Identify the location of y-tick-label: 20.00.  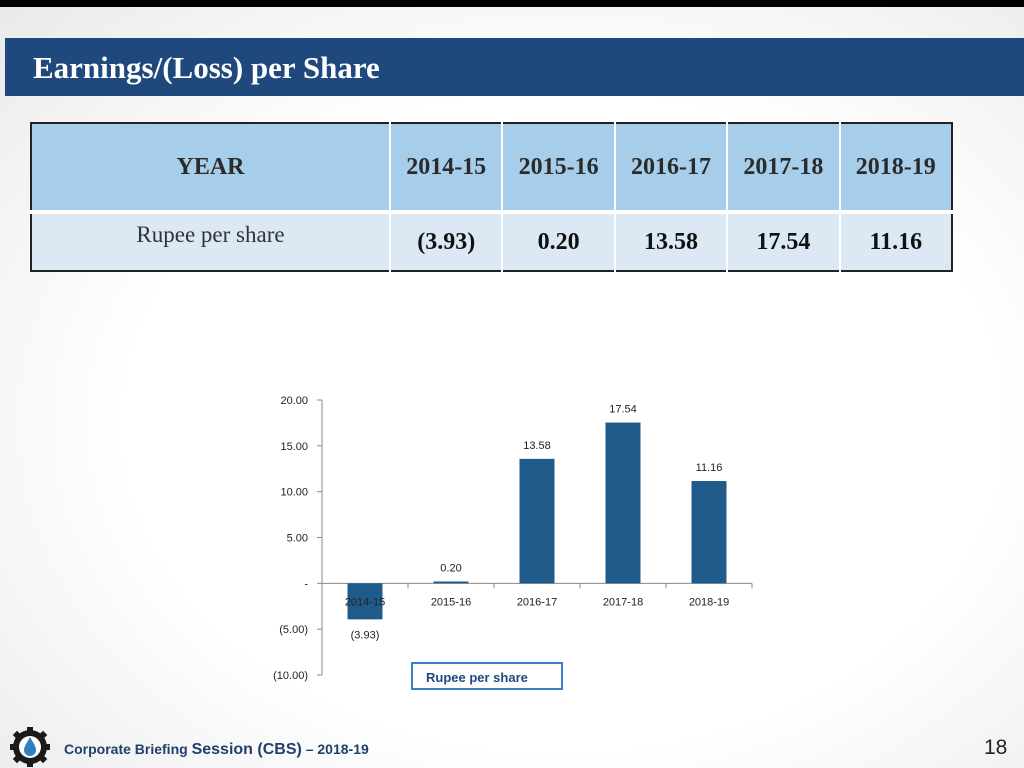
(294, 401).